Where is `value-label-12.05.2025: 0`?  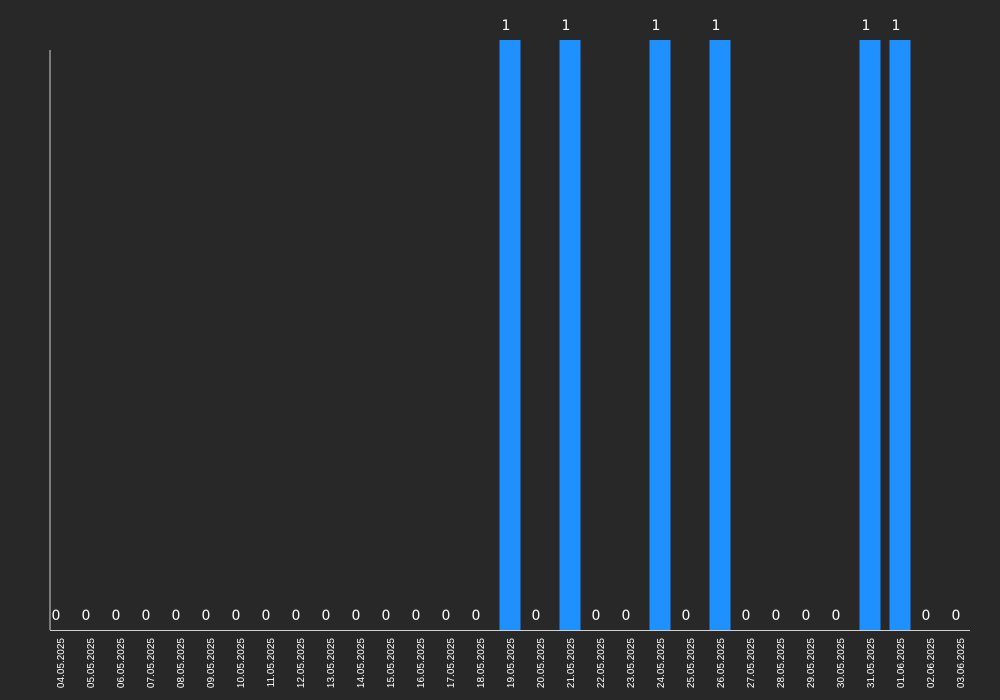
value-label-12.05.2025: 0 is located at coordinates (296, 616).